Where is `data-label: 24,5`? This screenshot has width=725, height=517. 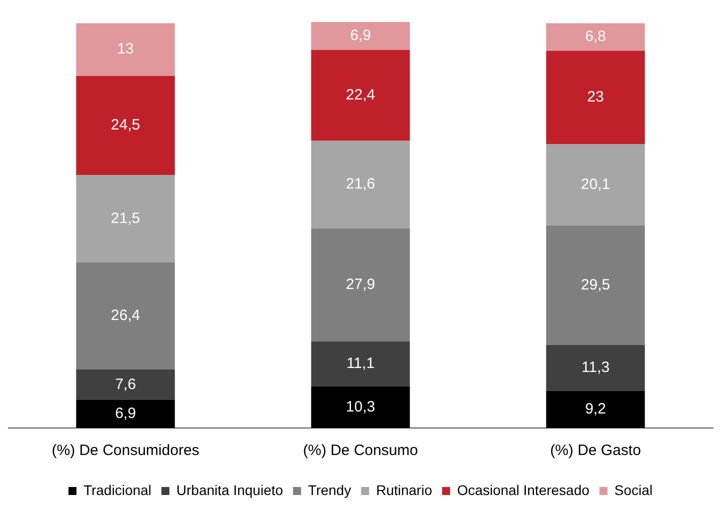 data-label: 24,5 is located at coordinates (125, 125).